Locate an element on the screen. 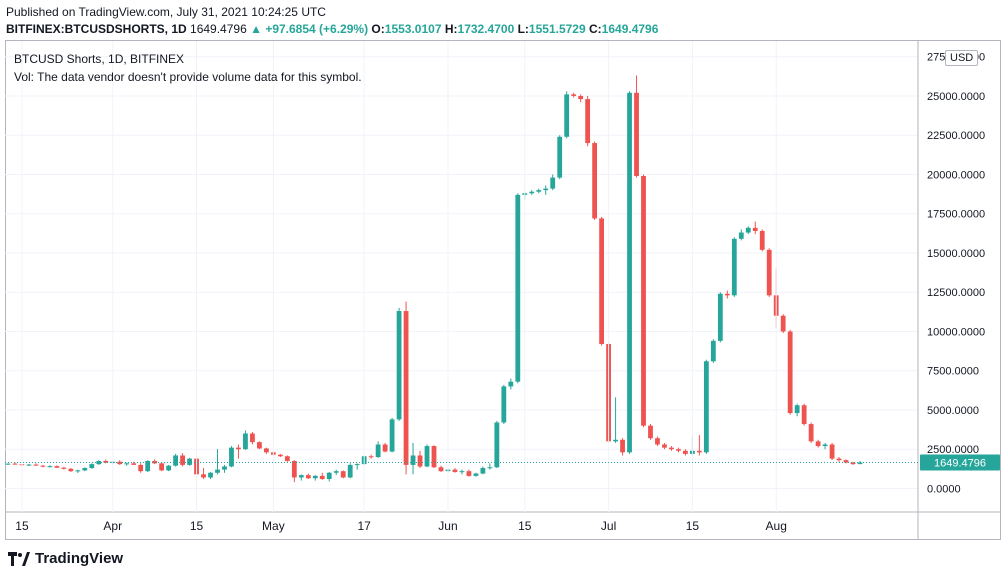  legend-title: BTCUSD Shorts, 1D, BITFINEX is located at coordinates (99, 59).